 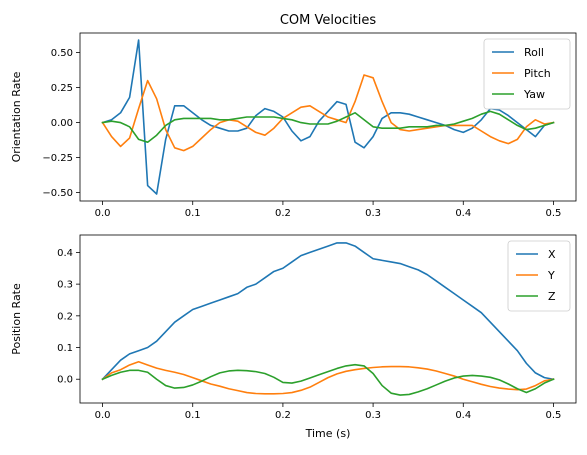 What do you see at coordinates (62, 53) in the screenshot?
I see `y-tick-label: 0.50` at bounding box center [62, 53].